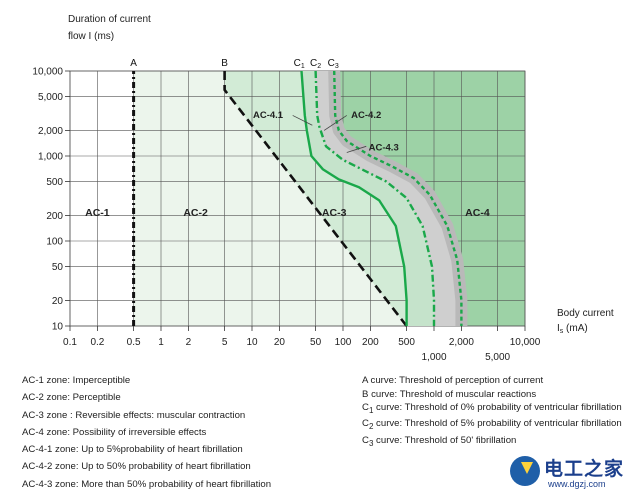  What do you see at coordinates (54, 182) in the screenshot?
I see `y-tick-label-5: 500` at bounding box center [54, 182].